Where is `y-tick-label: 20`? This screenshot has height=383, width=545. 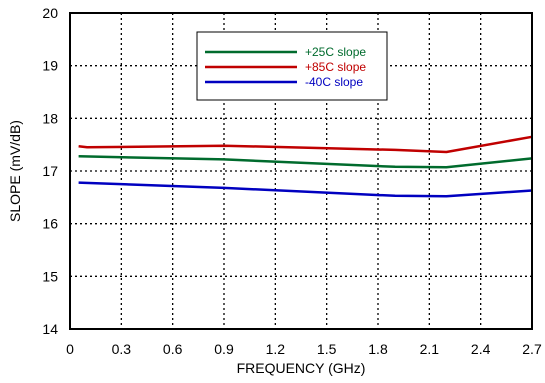 y-tick-label: 20 is located at coordinates (50, 13).